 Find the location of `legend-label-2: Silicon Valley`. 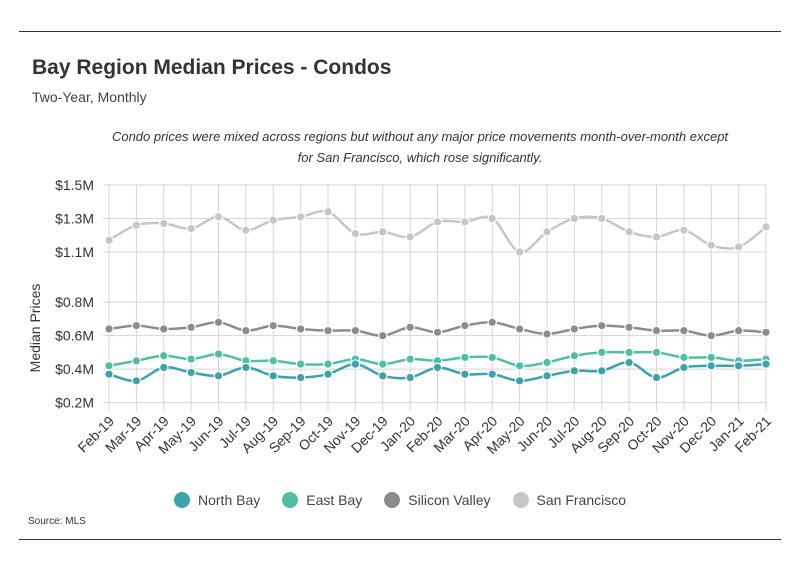

legend-label-2: Silicon Valley is located at coordinates (449, 500).